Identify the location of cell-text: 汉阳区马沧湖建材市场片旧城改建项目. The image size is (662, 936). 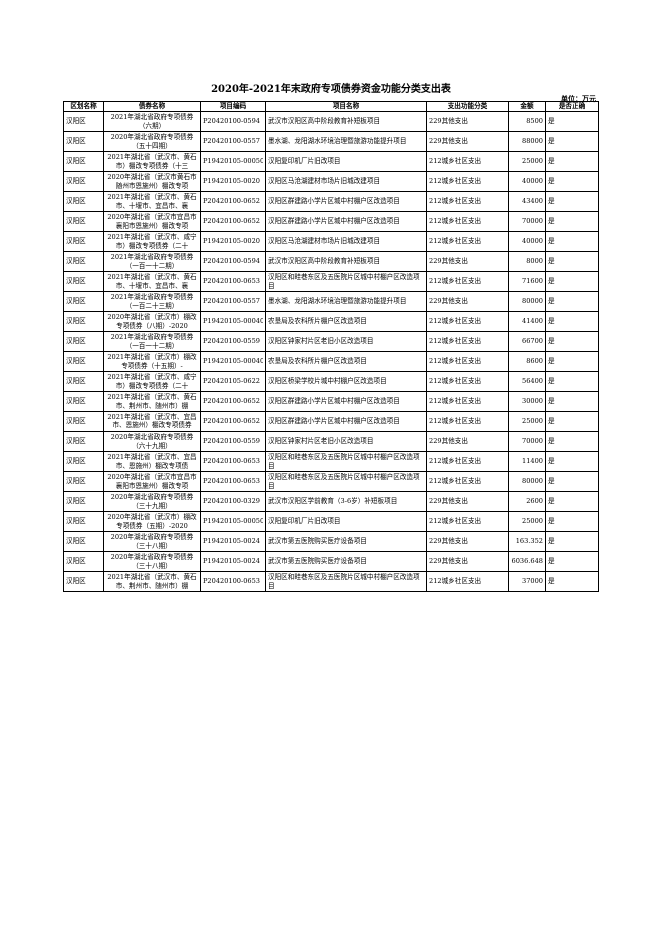
(324, 241).